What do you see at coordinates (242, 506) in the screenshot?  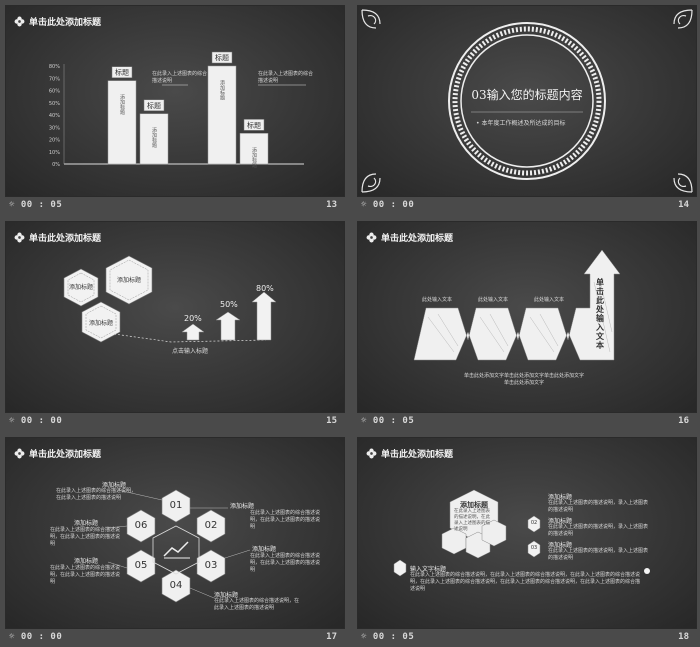 I see `ring-label-2: 添加标题` at bounding box center [242, 506].